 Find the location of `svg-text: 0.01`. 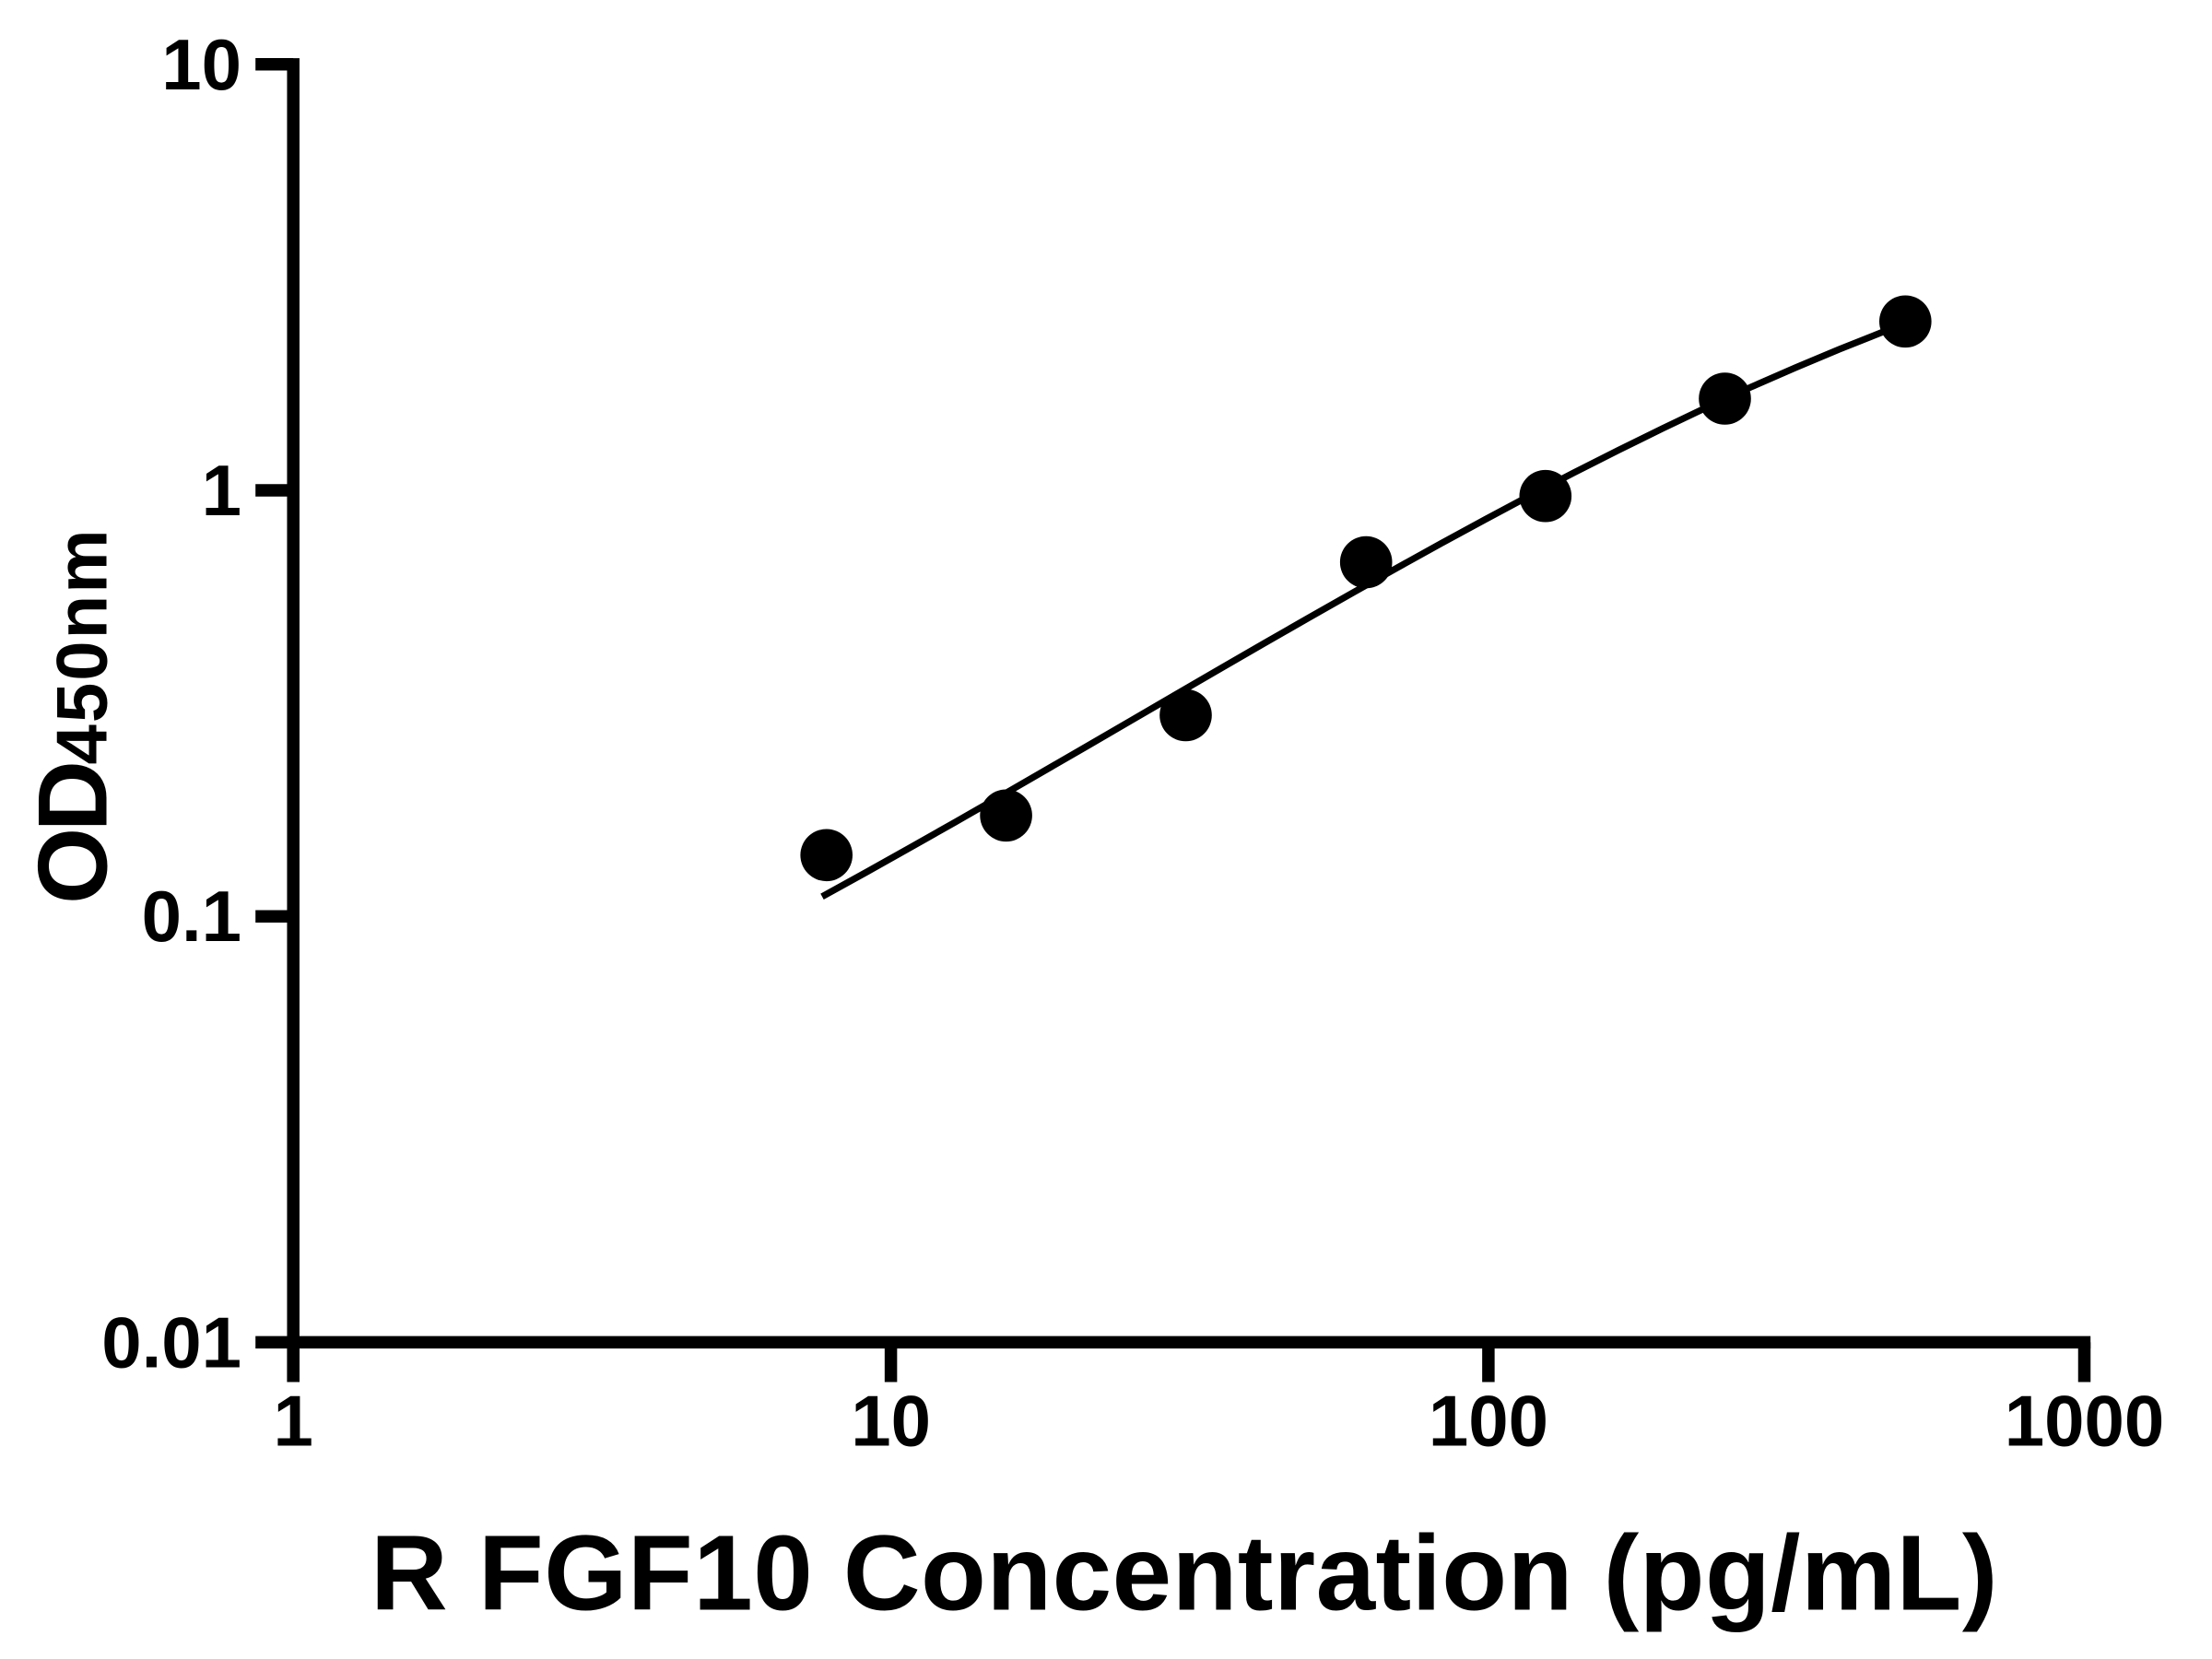

svg-text: 0.01 is located at coordinates (171, 1341).